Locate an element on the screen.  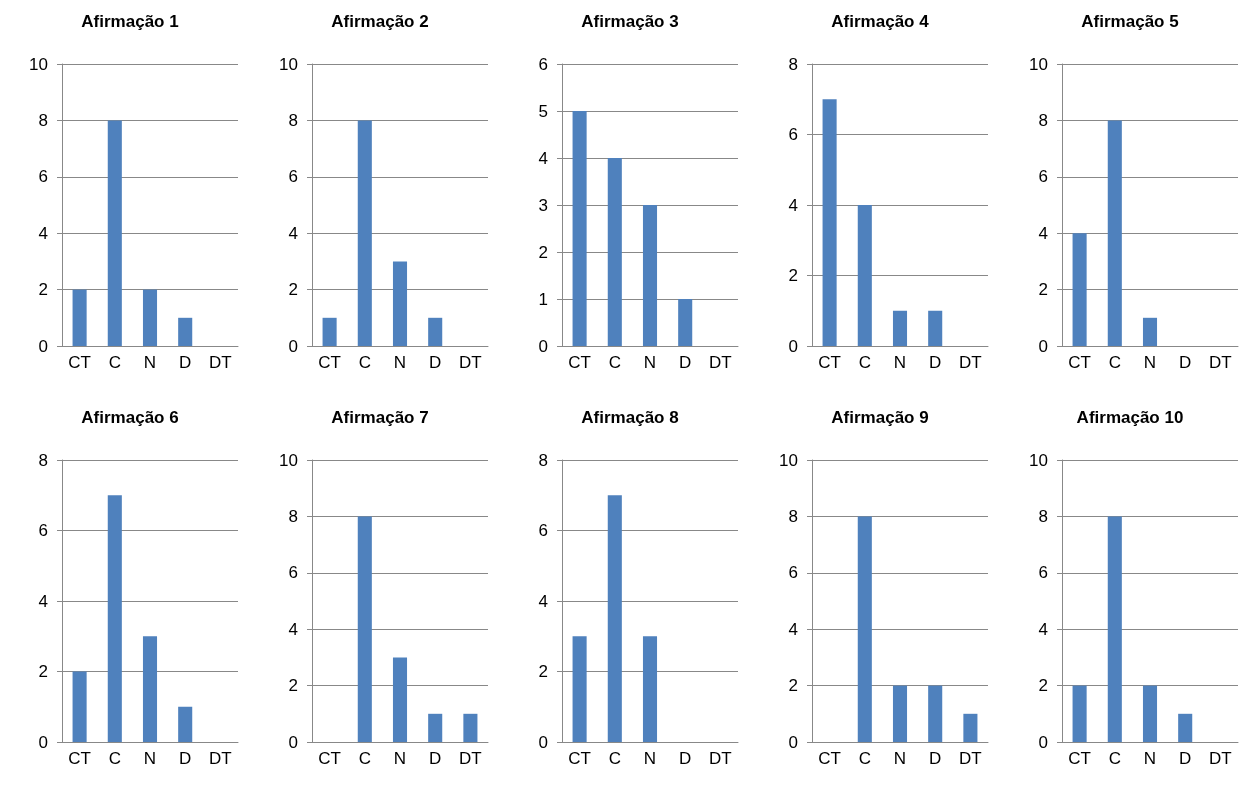
chart-title: Afirmação 5 is located at coordinates (1130, 21).